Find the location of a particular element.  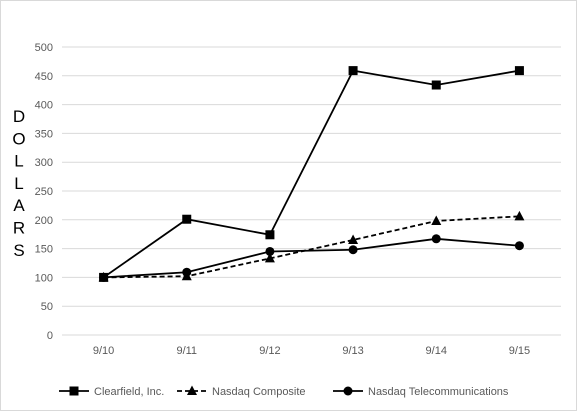

legend-label: Nasdaq Telecommunications is located at coordinates (438, 392).